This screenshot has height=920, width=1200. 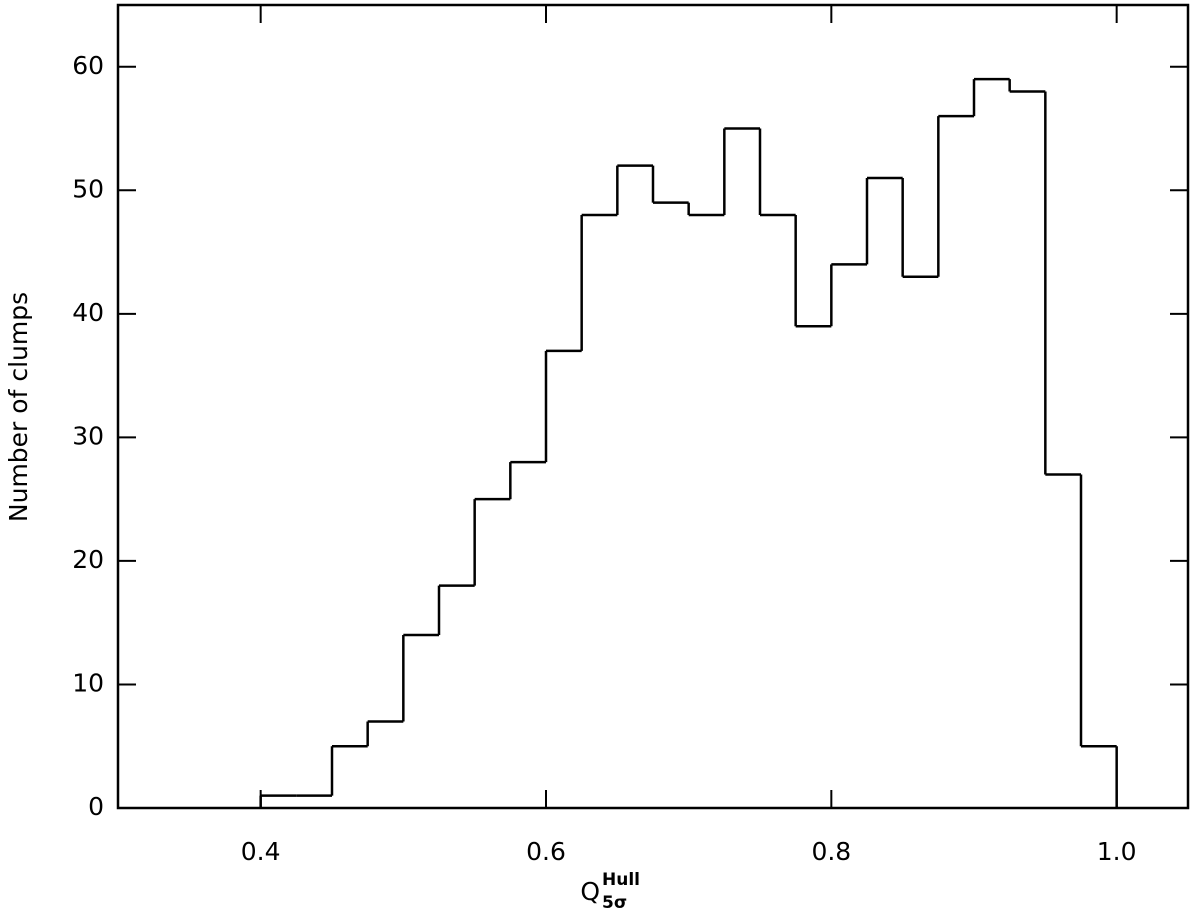 What do you see at coordinates (88, 188) in the screenshot?
I see `y-tick-label: 50` at bounding box center [88, 188].